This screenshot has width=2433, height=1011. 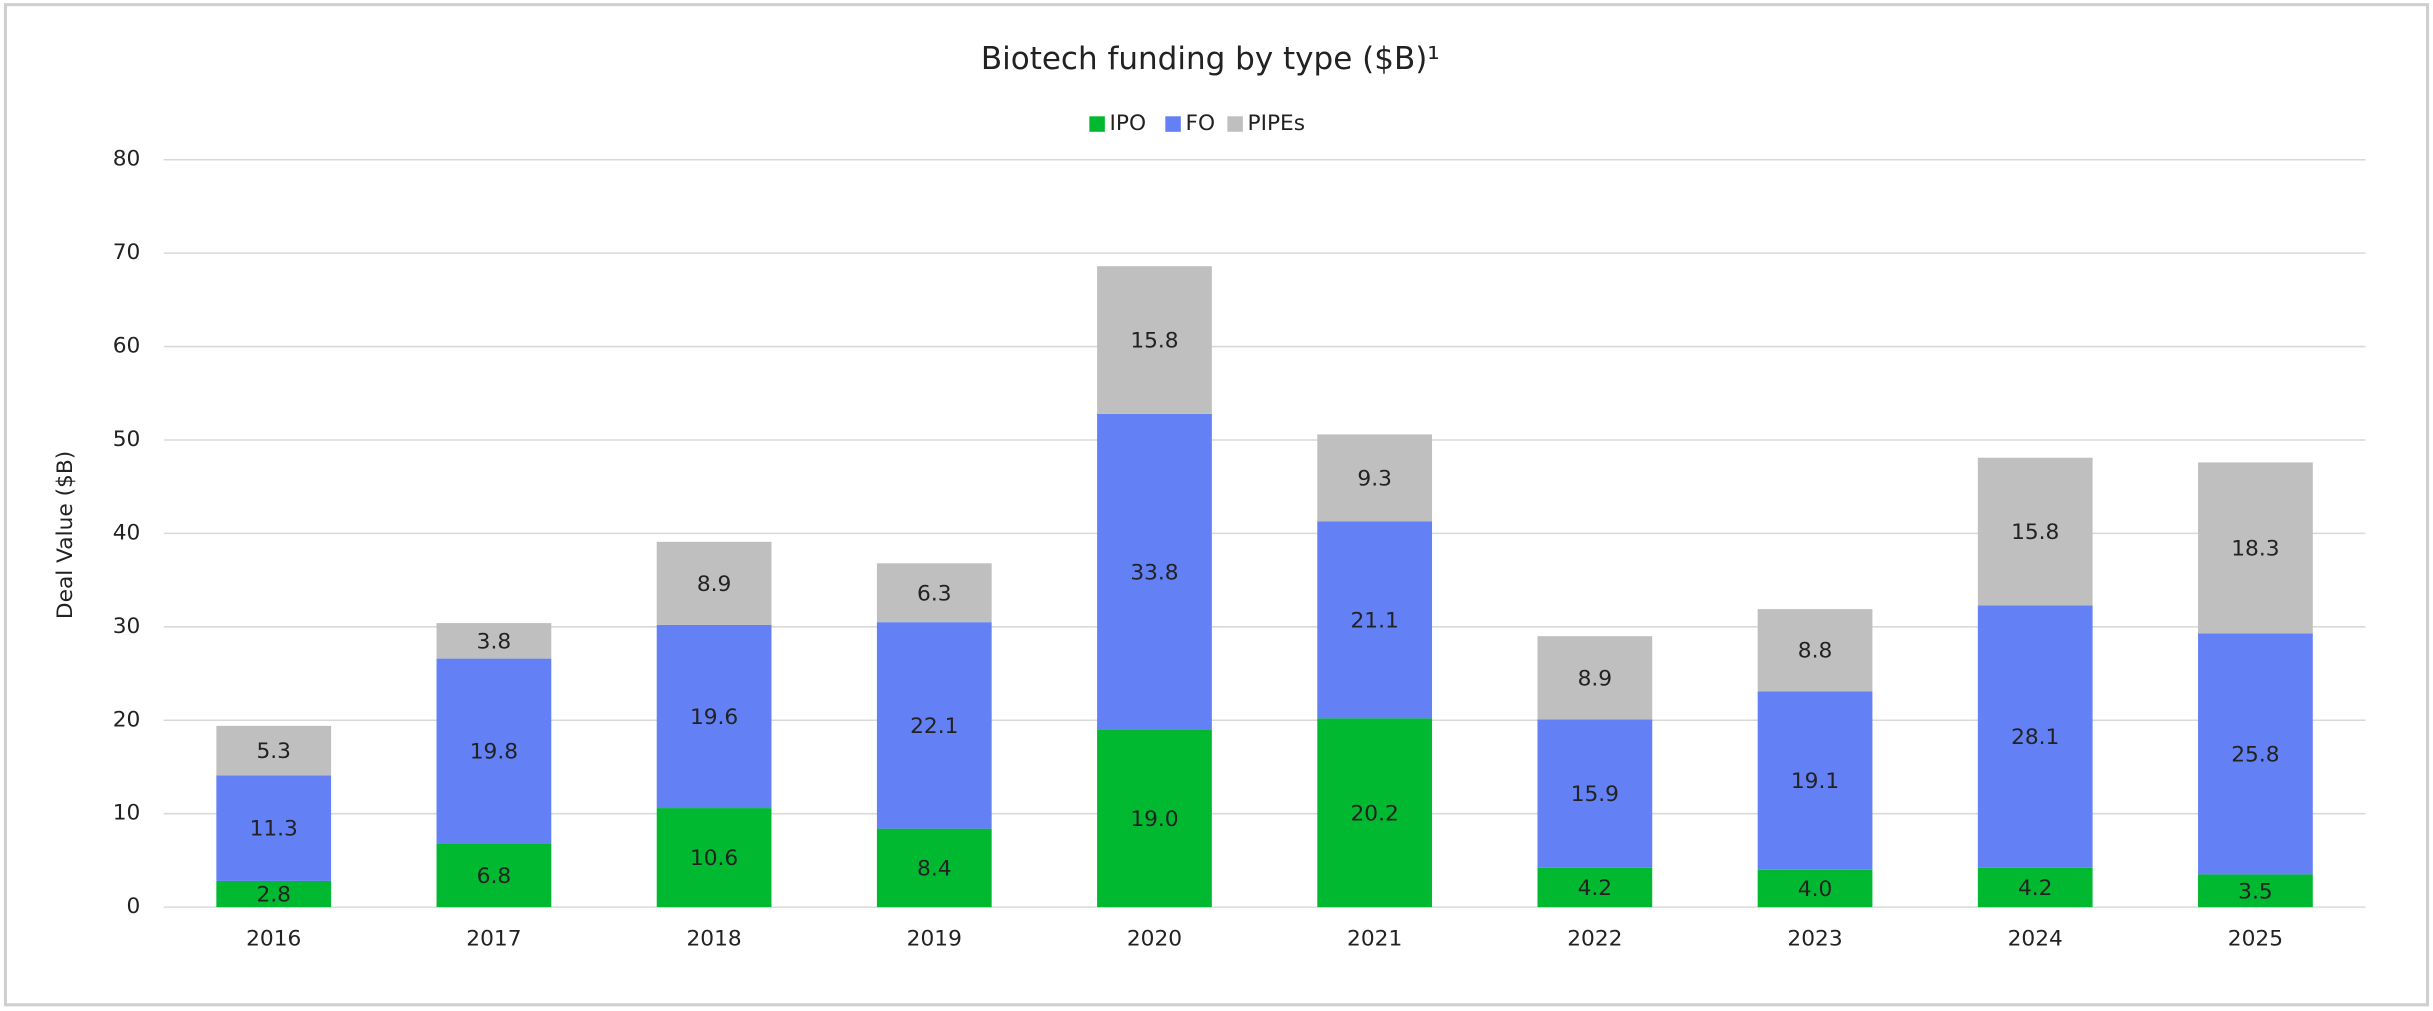 I want to click on x-tick-label: 2018, so click(x=713, y=939).